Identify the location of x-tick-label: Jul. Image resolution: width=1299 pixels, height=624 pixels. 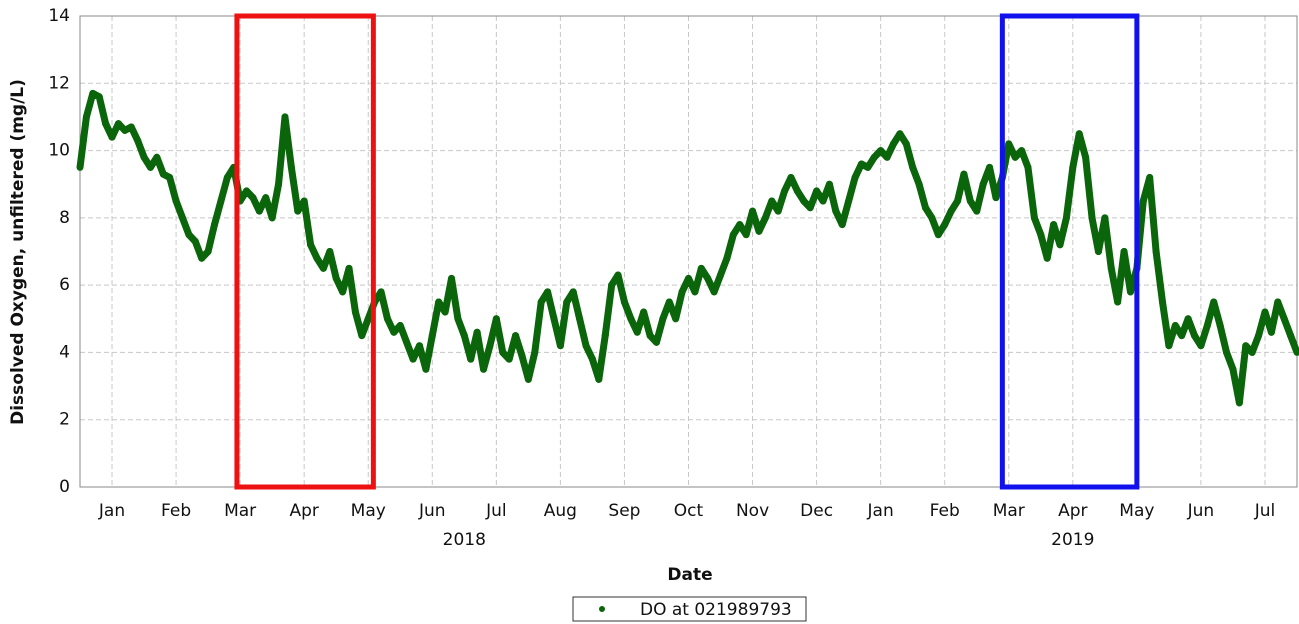
(496, 511).